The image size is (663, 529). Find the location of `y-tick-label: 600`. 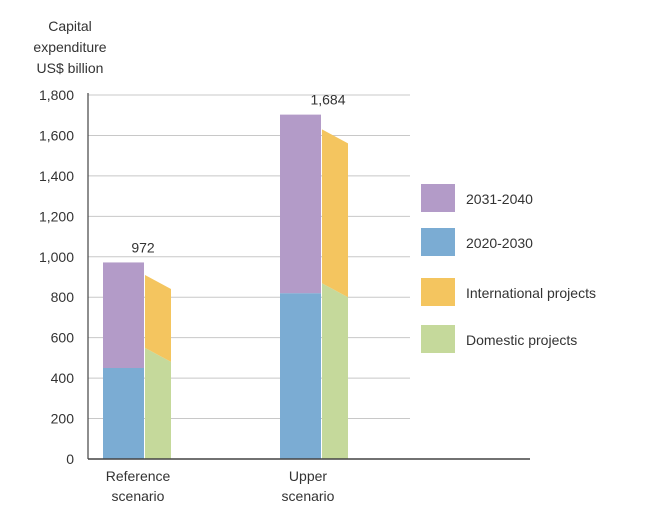

y-tick-label: 600 is located at coordinates (63, 338).